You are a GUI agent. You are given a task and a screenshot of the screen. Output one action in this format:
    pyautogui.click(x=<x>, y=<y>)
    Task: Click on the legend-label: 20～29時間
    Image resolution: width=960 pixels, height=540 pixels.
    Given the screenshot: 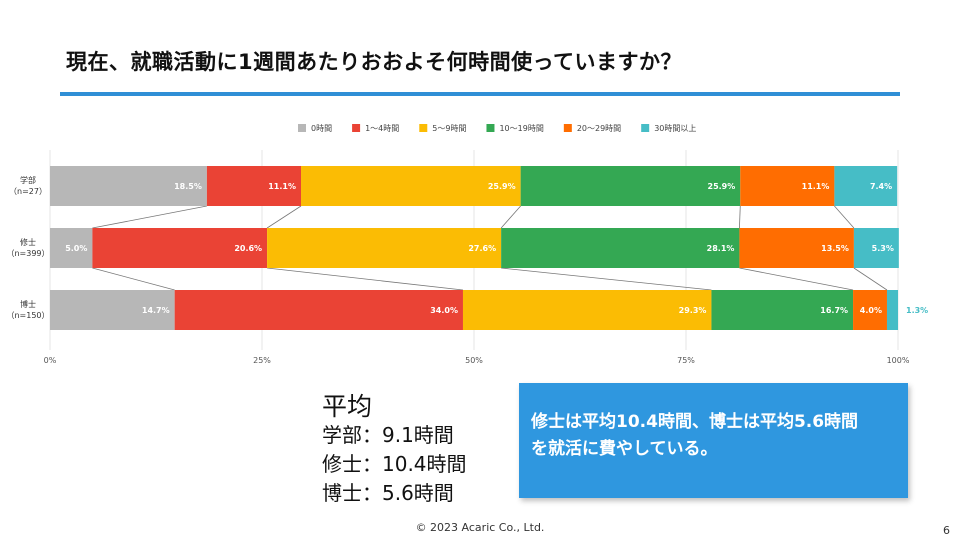 What is the action you would take?
    pyautogui.click(x=599, y=128)
    